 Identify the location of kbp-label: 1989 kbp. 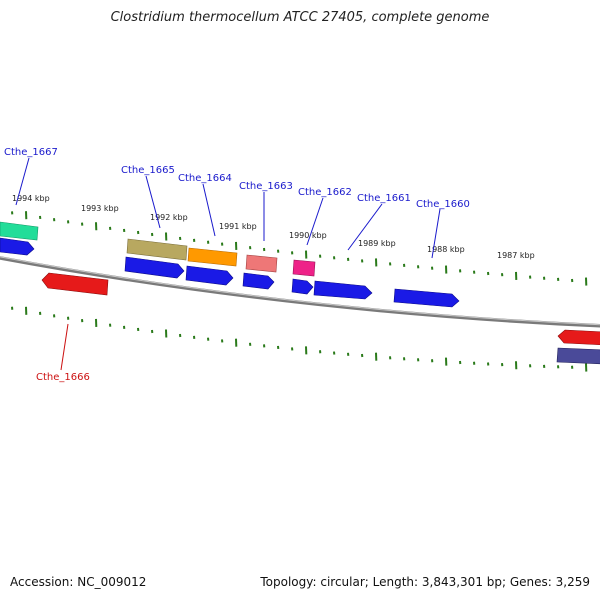
(377, 243).